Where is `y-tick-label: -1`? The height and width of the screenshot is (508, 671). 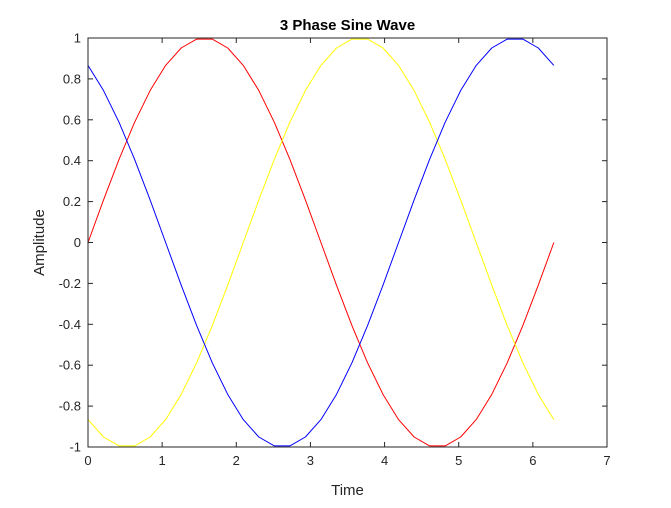
y-tick-label: -1 is located at coordinates (75, 447).